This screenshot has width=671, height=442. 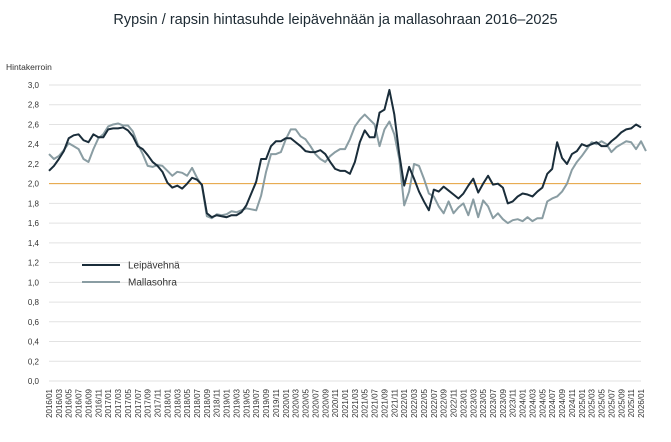 What do you see at coordinates (325, 402) in the screenshot?
I see `x-tick-label: 2020/09` at bounding box center [325, 402].